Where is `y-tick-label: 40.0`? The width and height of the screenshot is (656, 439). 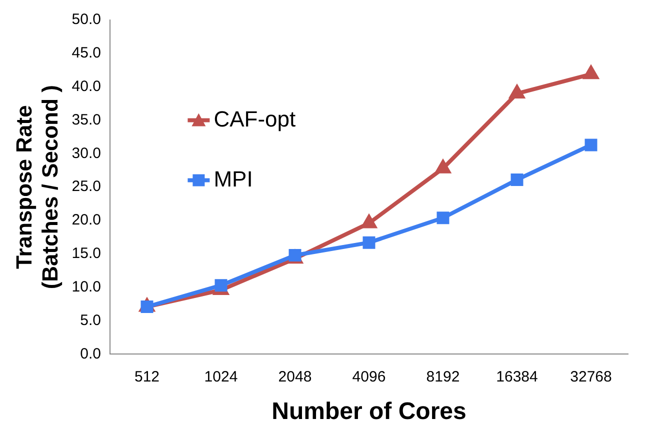 y-tick-label: 40.0 is located at coordinates (86, 86).